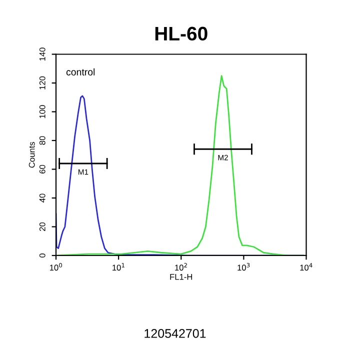 This screenshot has width=350, height=350. What do you see at coordinates (31, 155) in the screenshot?
I see `y-axis-title: Counts` at bounding box center [31, 155].